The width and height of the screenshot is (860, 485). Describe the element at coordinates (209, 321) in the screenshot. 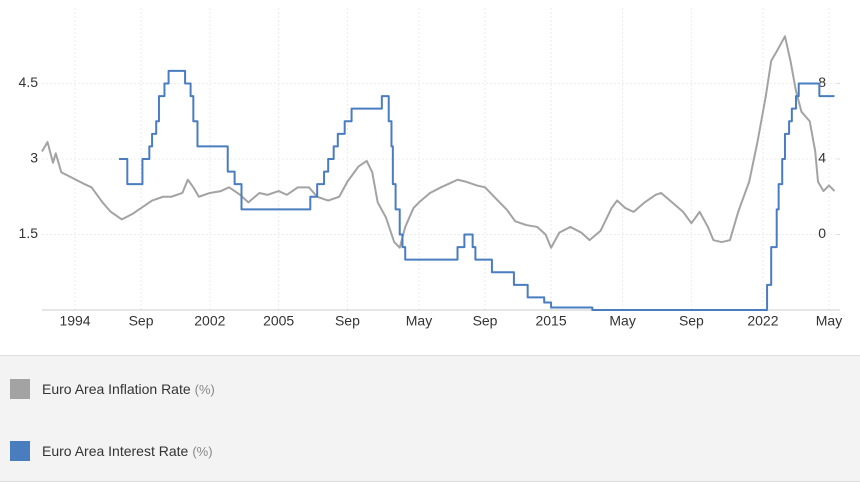

I see `x-tick-label: 2002` at that location.